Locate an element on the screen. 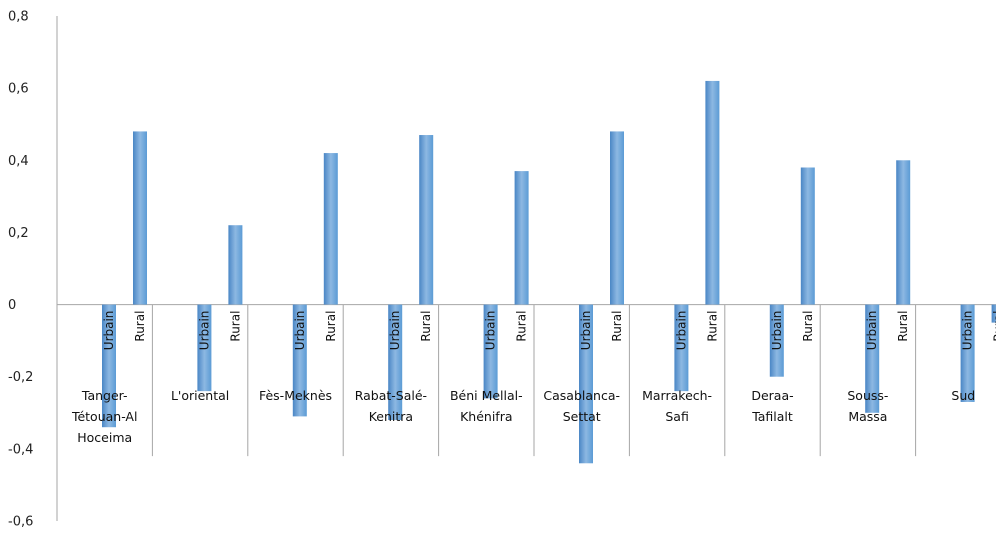 The image size is (996, 534). y-tick-label: 0,2 is located at coordinates (18, 233).